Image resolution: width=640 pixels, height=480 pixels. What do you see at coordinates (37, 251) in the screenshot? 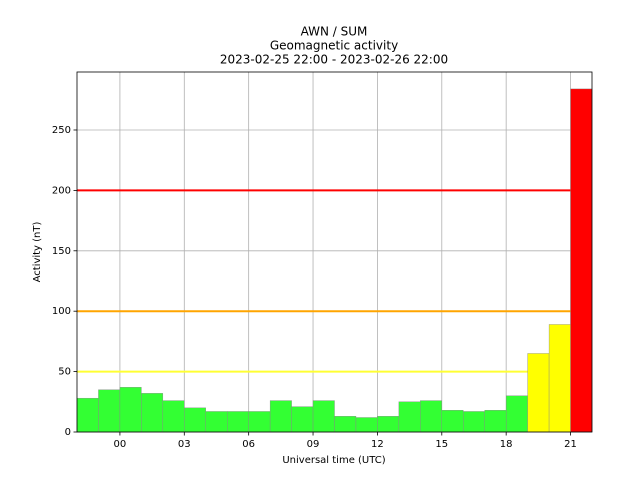
I see `y-axis-label: Activity (nT)` at bounding box center [37, 251].